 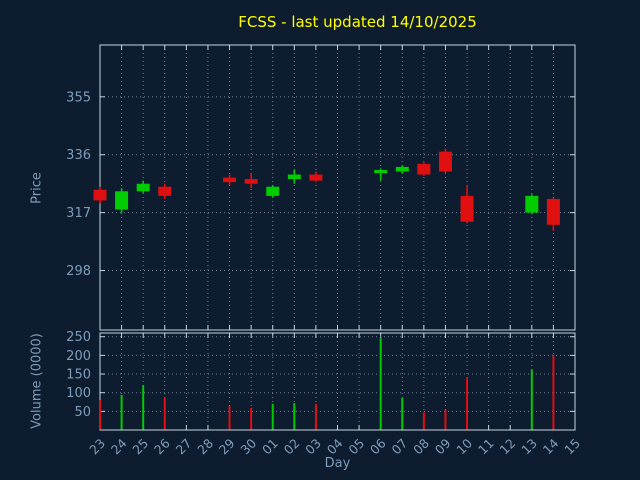 I want to click on volume-tick-label: 150, so click(x=78, y=375).